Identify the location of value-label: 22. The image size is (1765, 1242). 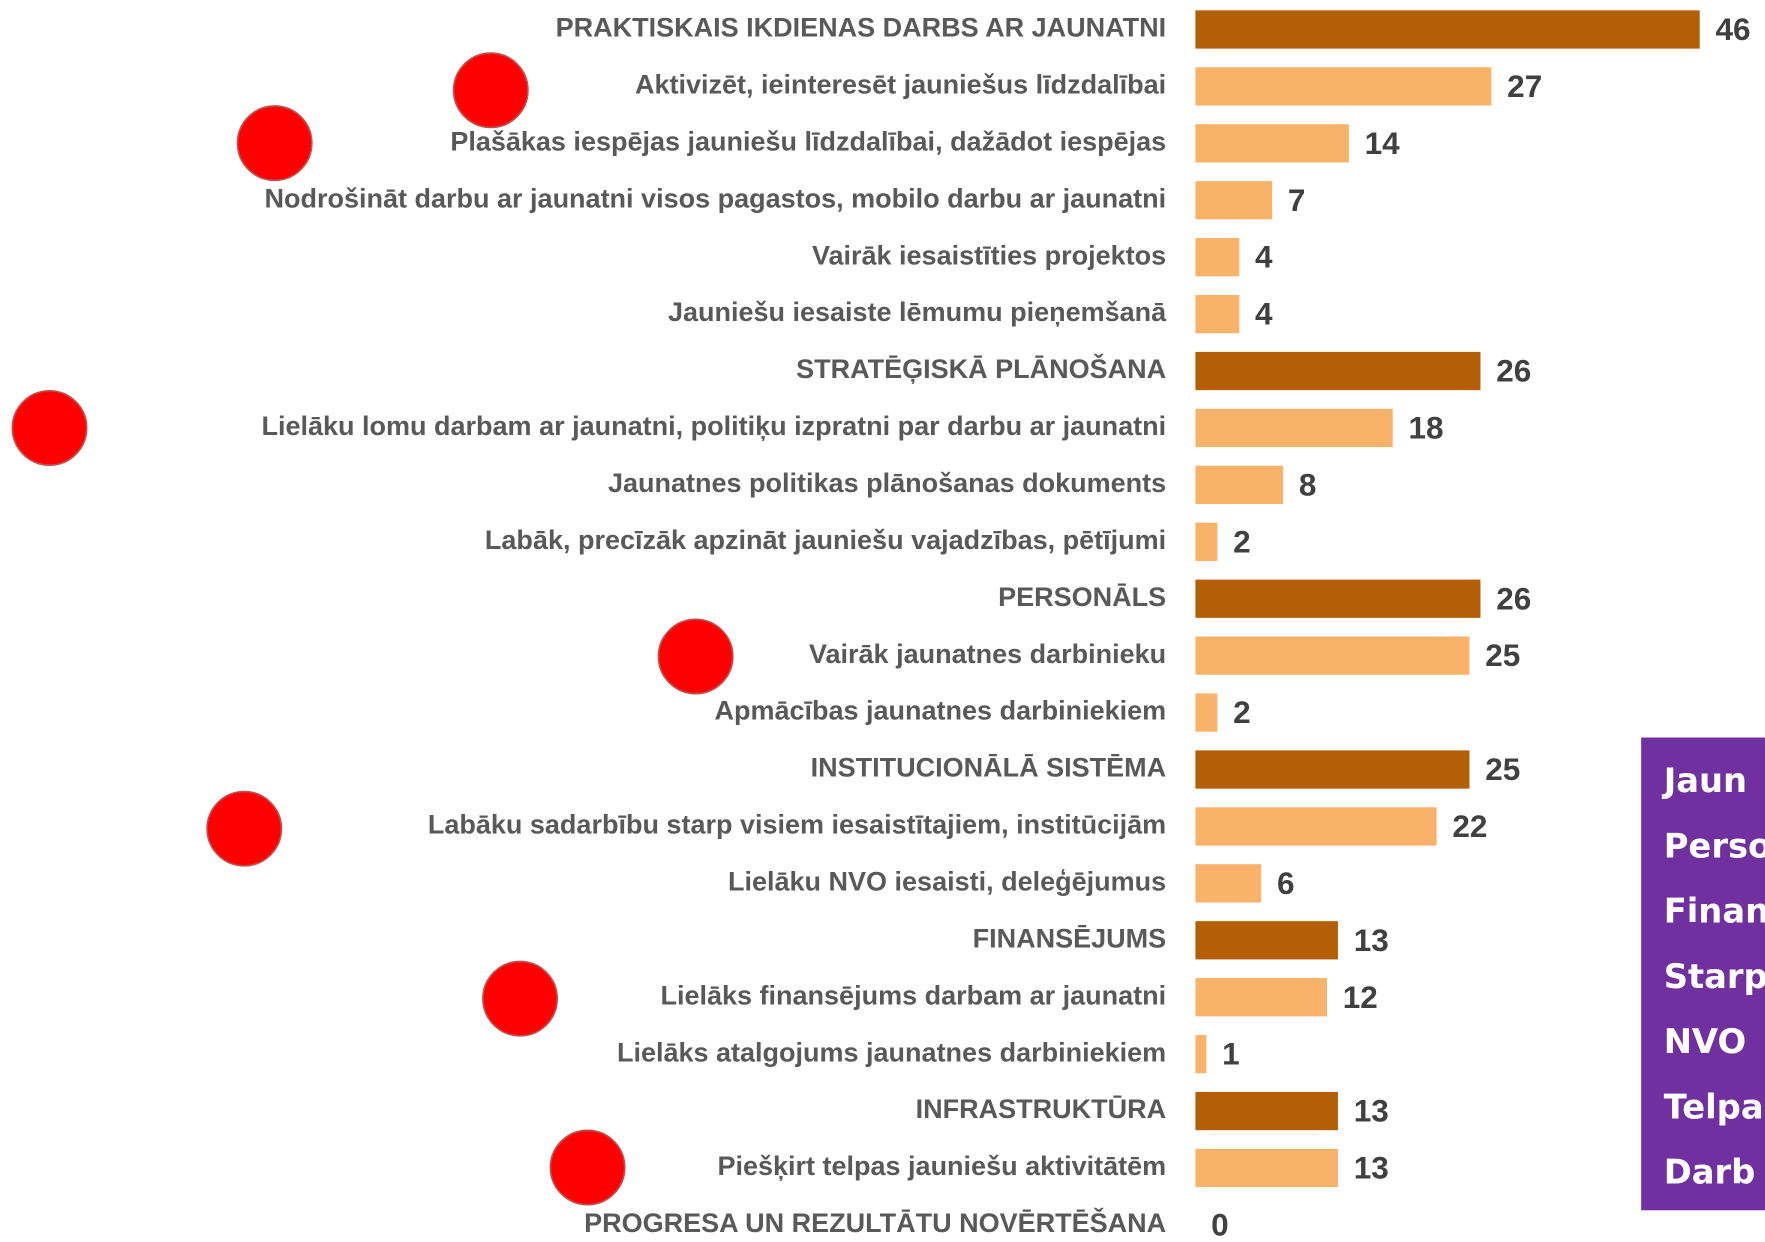
(1469, 826).